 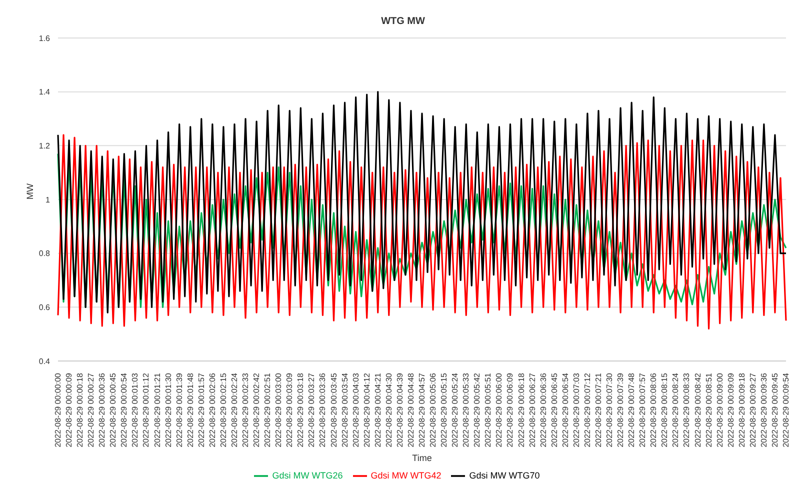 I want to click on y-tick-label: 1.2, so click(x=44, y=146).